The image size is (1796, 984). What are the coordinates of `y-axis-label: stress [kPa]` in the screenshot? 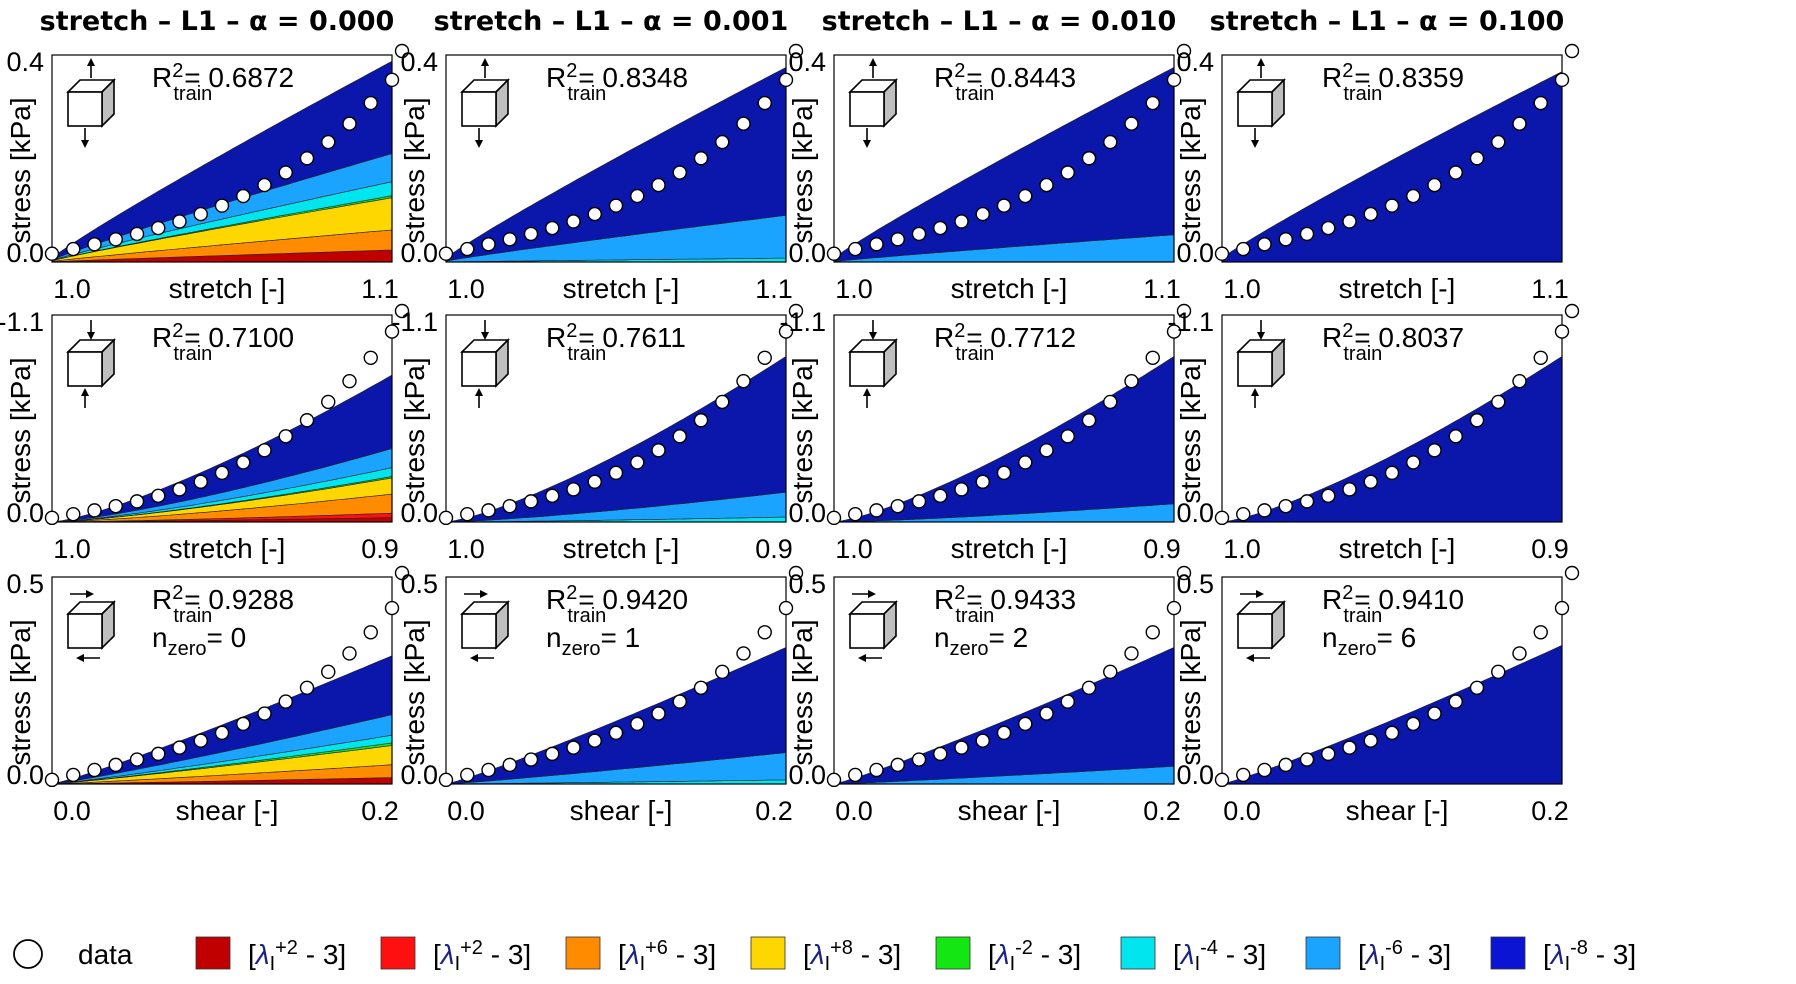 It's located at (20, 692).